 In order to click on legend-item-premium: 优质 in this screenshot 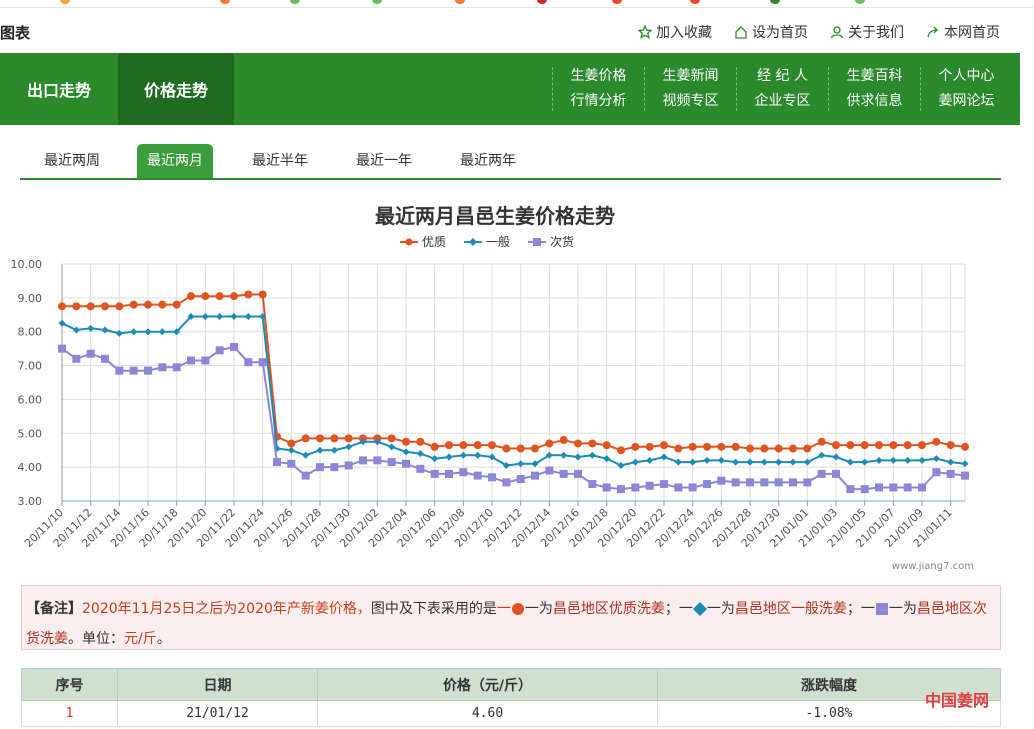, I will do `click(423, 241)`.